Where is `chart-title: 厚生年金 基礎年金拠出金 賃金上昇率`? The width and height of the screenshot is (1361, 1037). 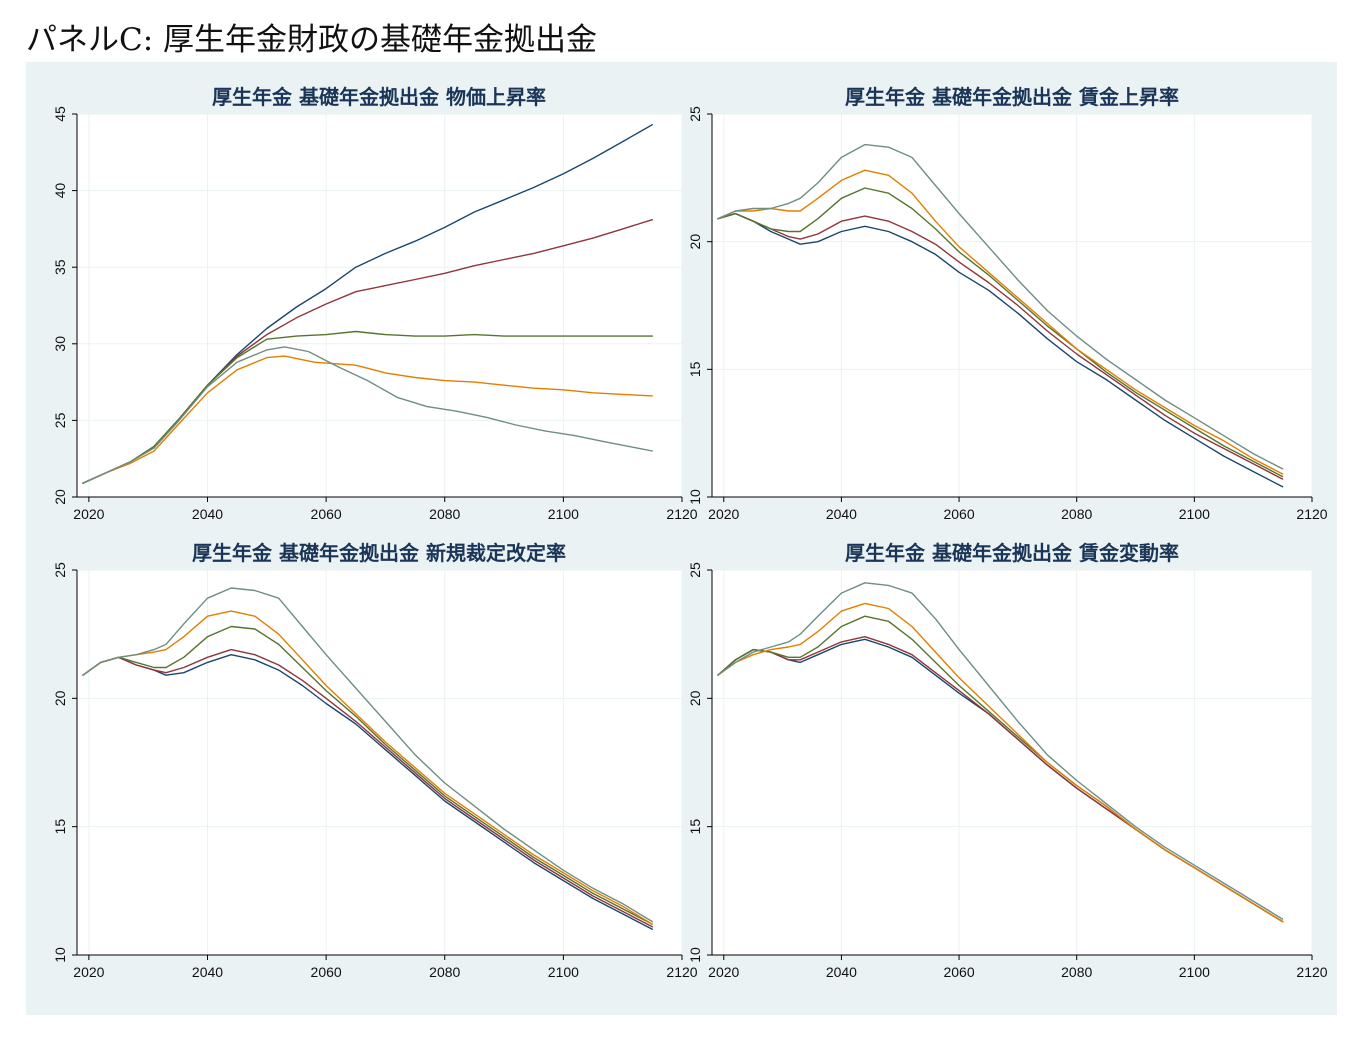
chart-title: 厚生年金 基礎年金拠出金 賃金上昇率 is located at coordinates (1012, 97).